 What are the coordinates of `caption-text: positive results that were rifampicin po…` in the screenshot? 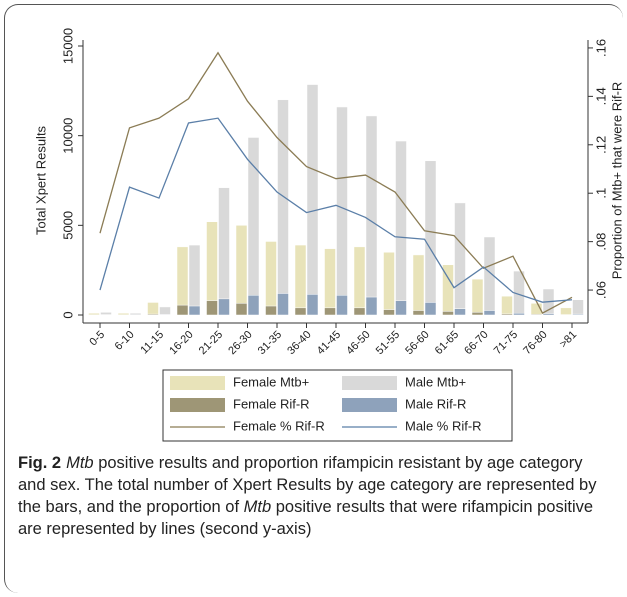 It's located at (306, 518).